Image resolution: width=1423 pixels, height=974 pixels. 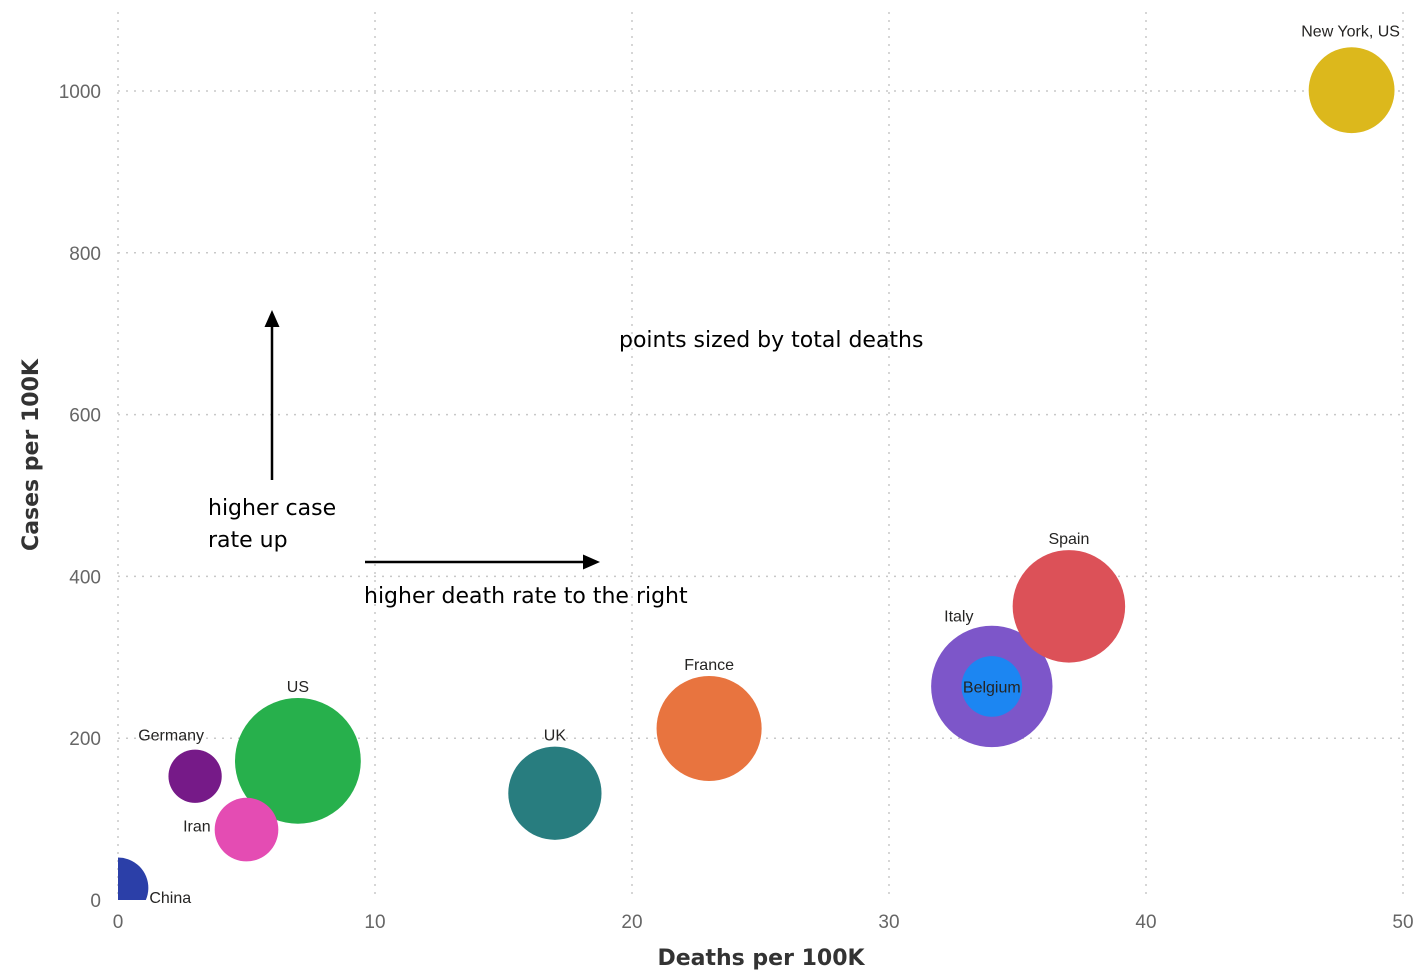 I want to click on label-iran: Iran, so click(x=197, y=827).